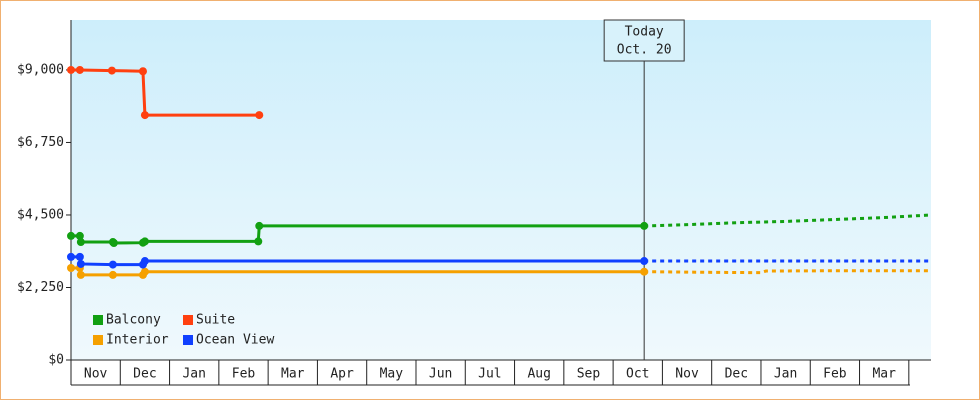 The width and height of the screenshot is (980, 400). Describe the element at coordinates (589, 374) in the screenshot. I see `x-tick-label: Sep` at that location.